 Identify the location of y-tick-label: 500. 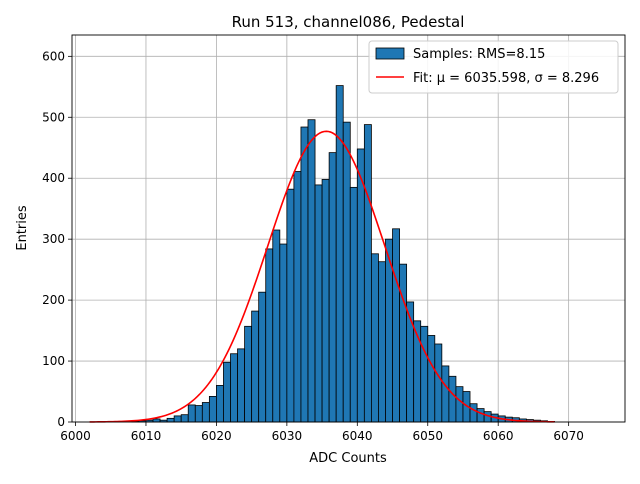
(53, 117).